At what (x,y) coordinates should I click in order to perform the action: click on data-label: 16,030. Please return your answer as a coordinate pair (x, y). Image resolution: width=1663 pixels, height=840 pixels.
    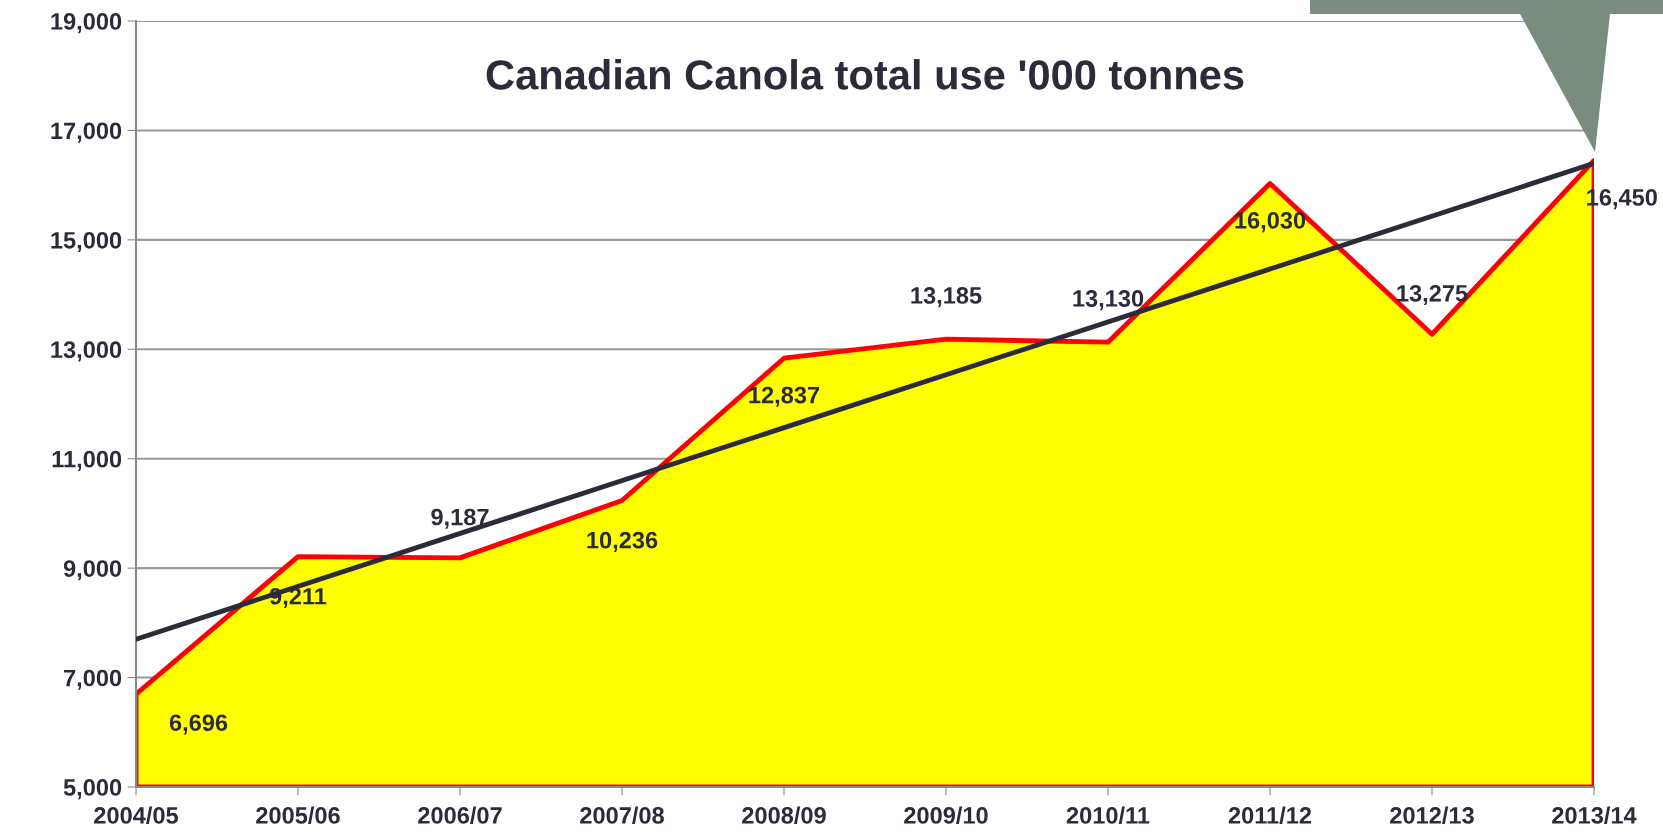
    Looking at the image, I should click on (1270, 222).